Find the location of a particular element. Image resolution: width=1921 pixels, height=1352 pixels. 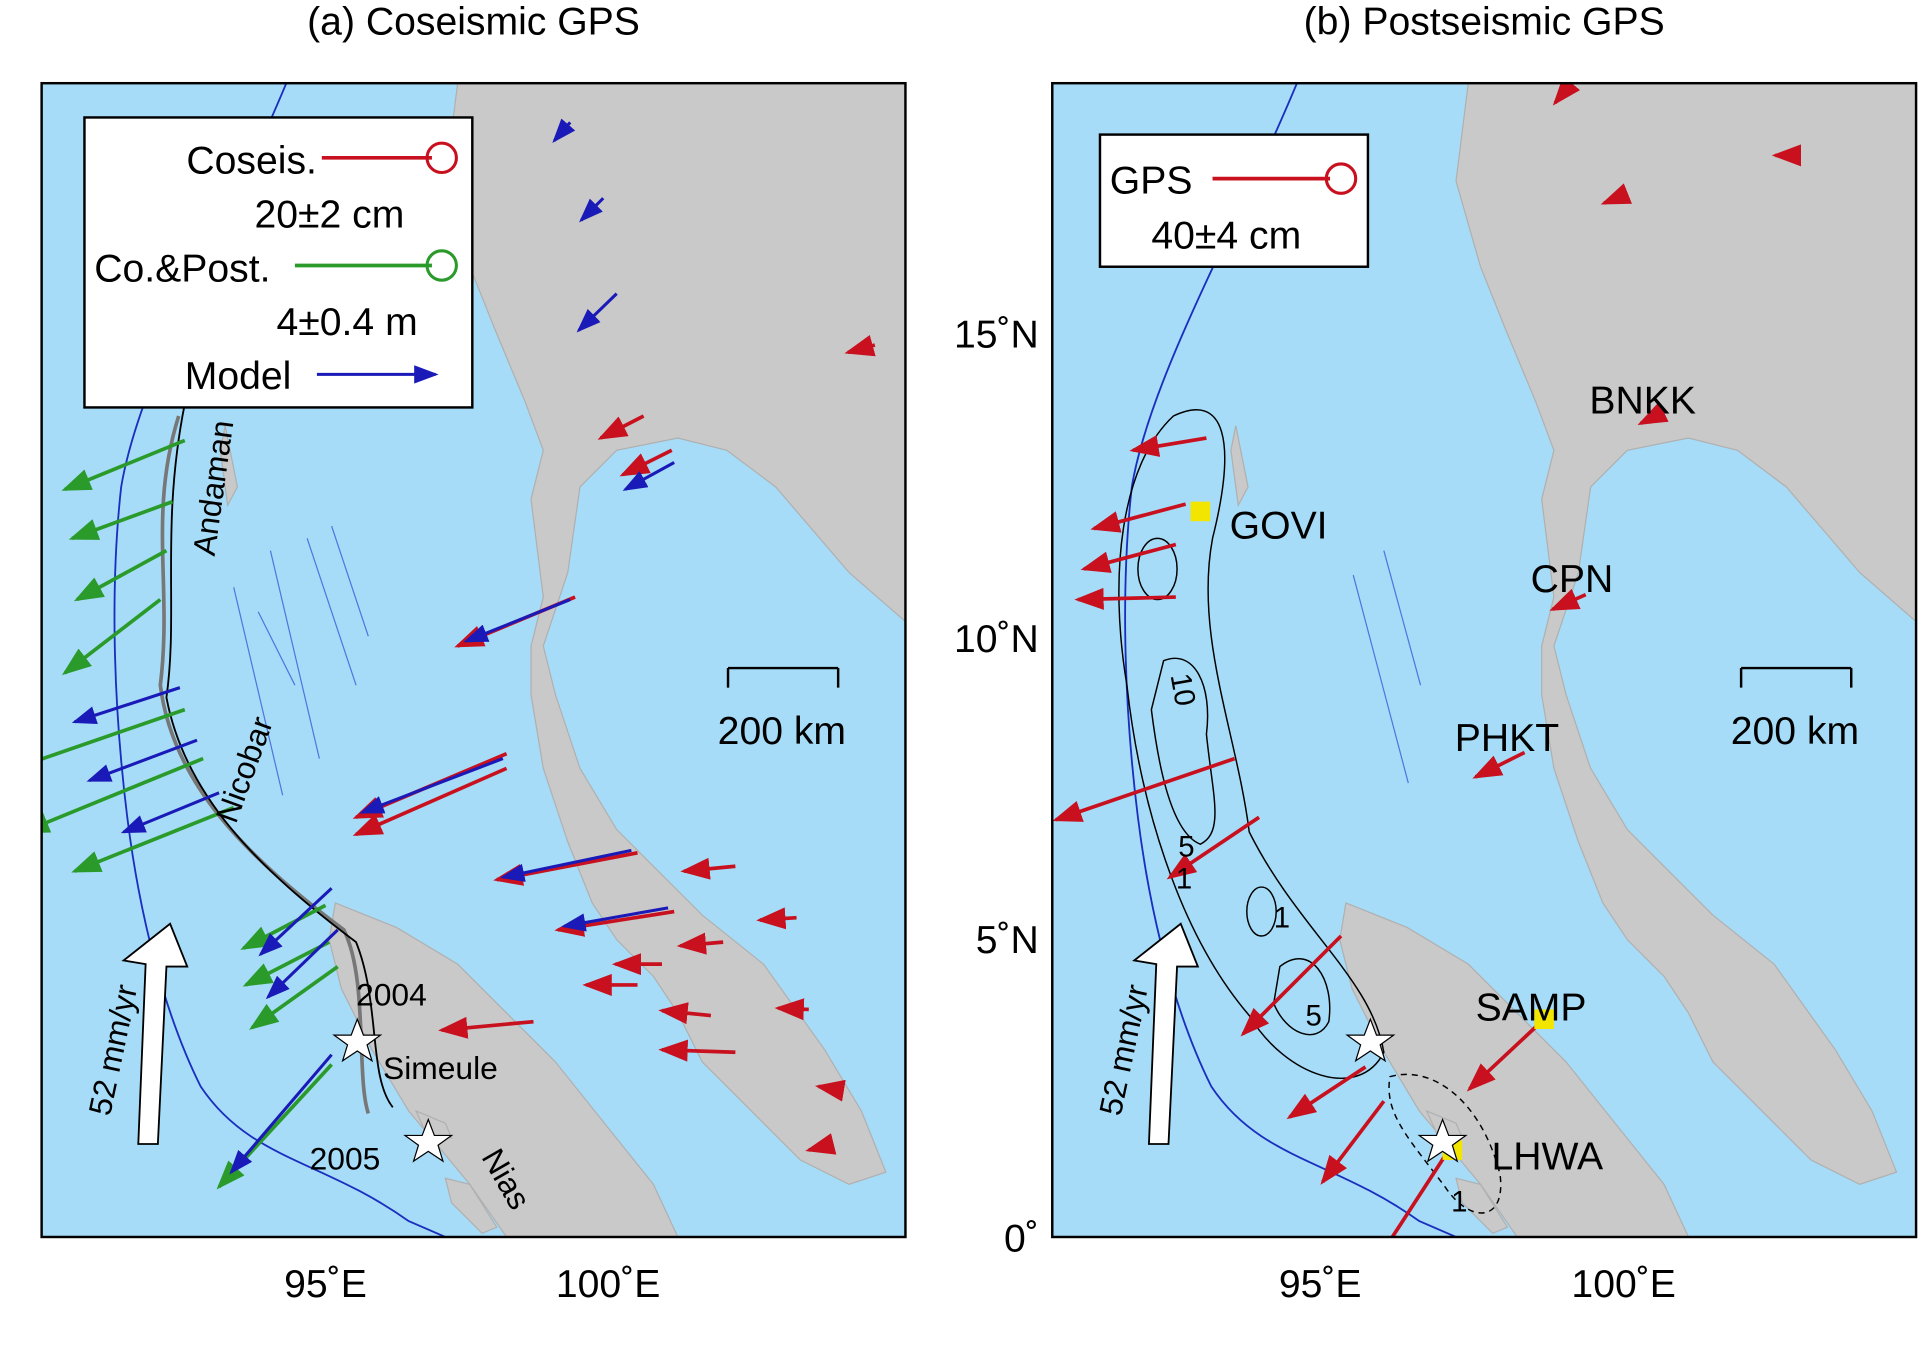

annotation: 2004 is located at coordinates (391, 995).